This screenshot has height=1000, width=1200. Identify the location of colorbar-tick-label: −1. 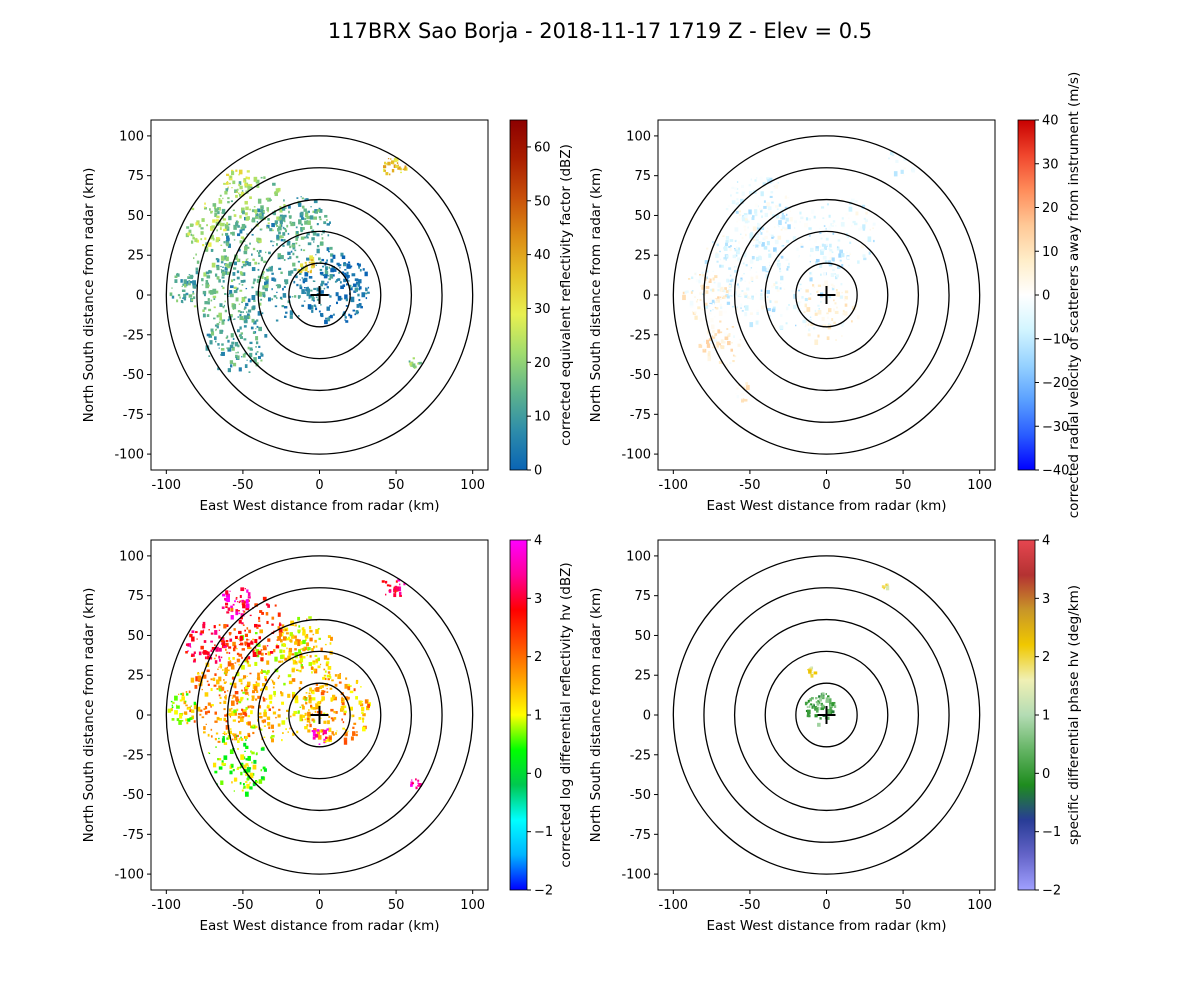
(1051, 832).